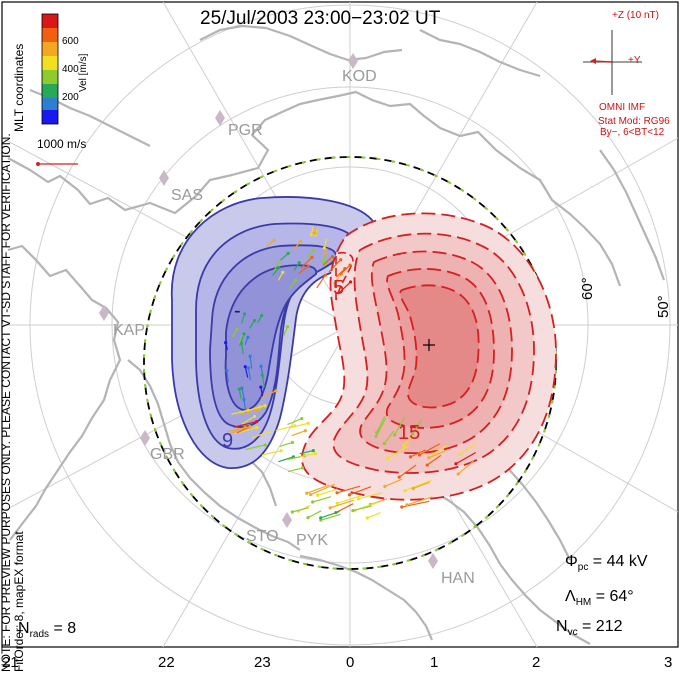 Image resolution: width=680 pixels, height=674 pixels. I want to click on nvc-sub: vc, so click(572, 633).